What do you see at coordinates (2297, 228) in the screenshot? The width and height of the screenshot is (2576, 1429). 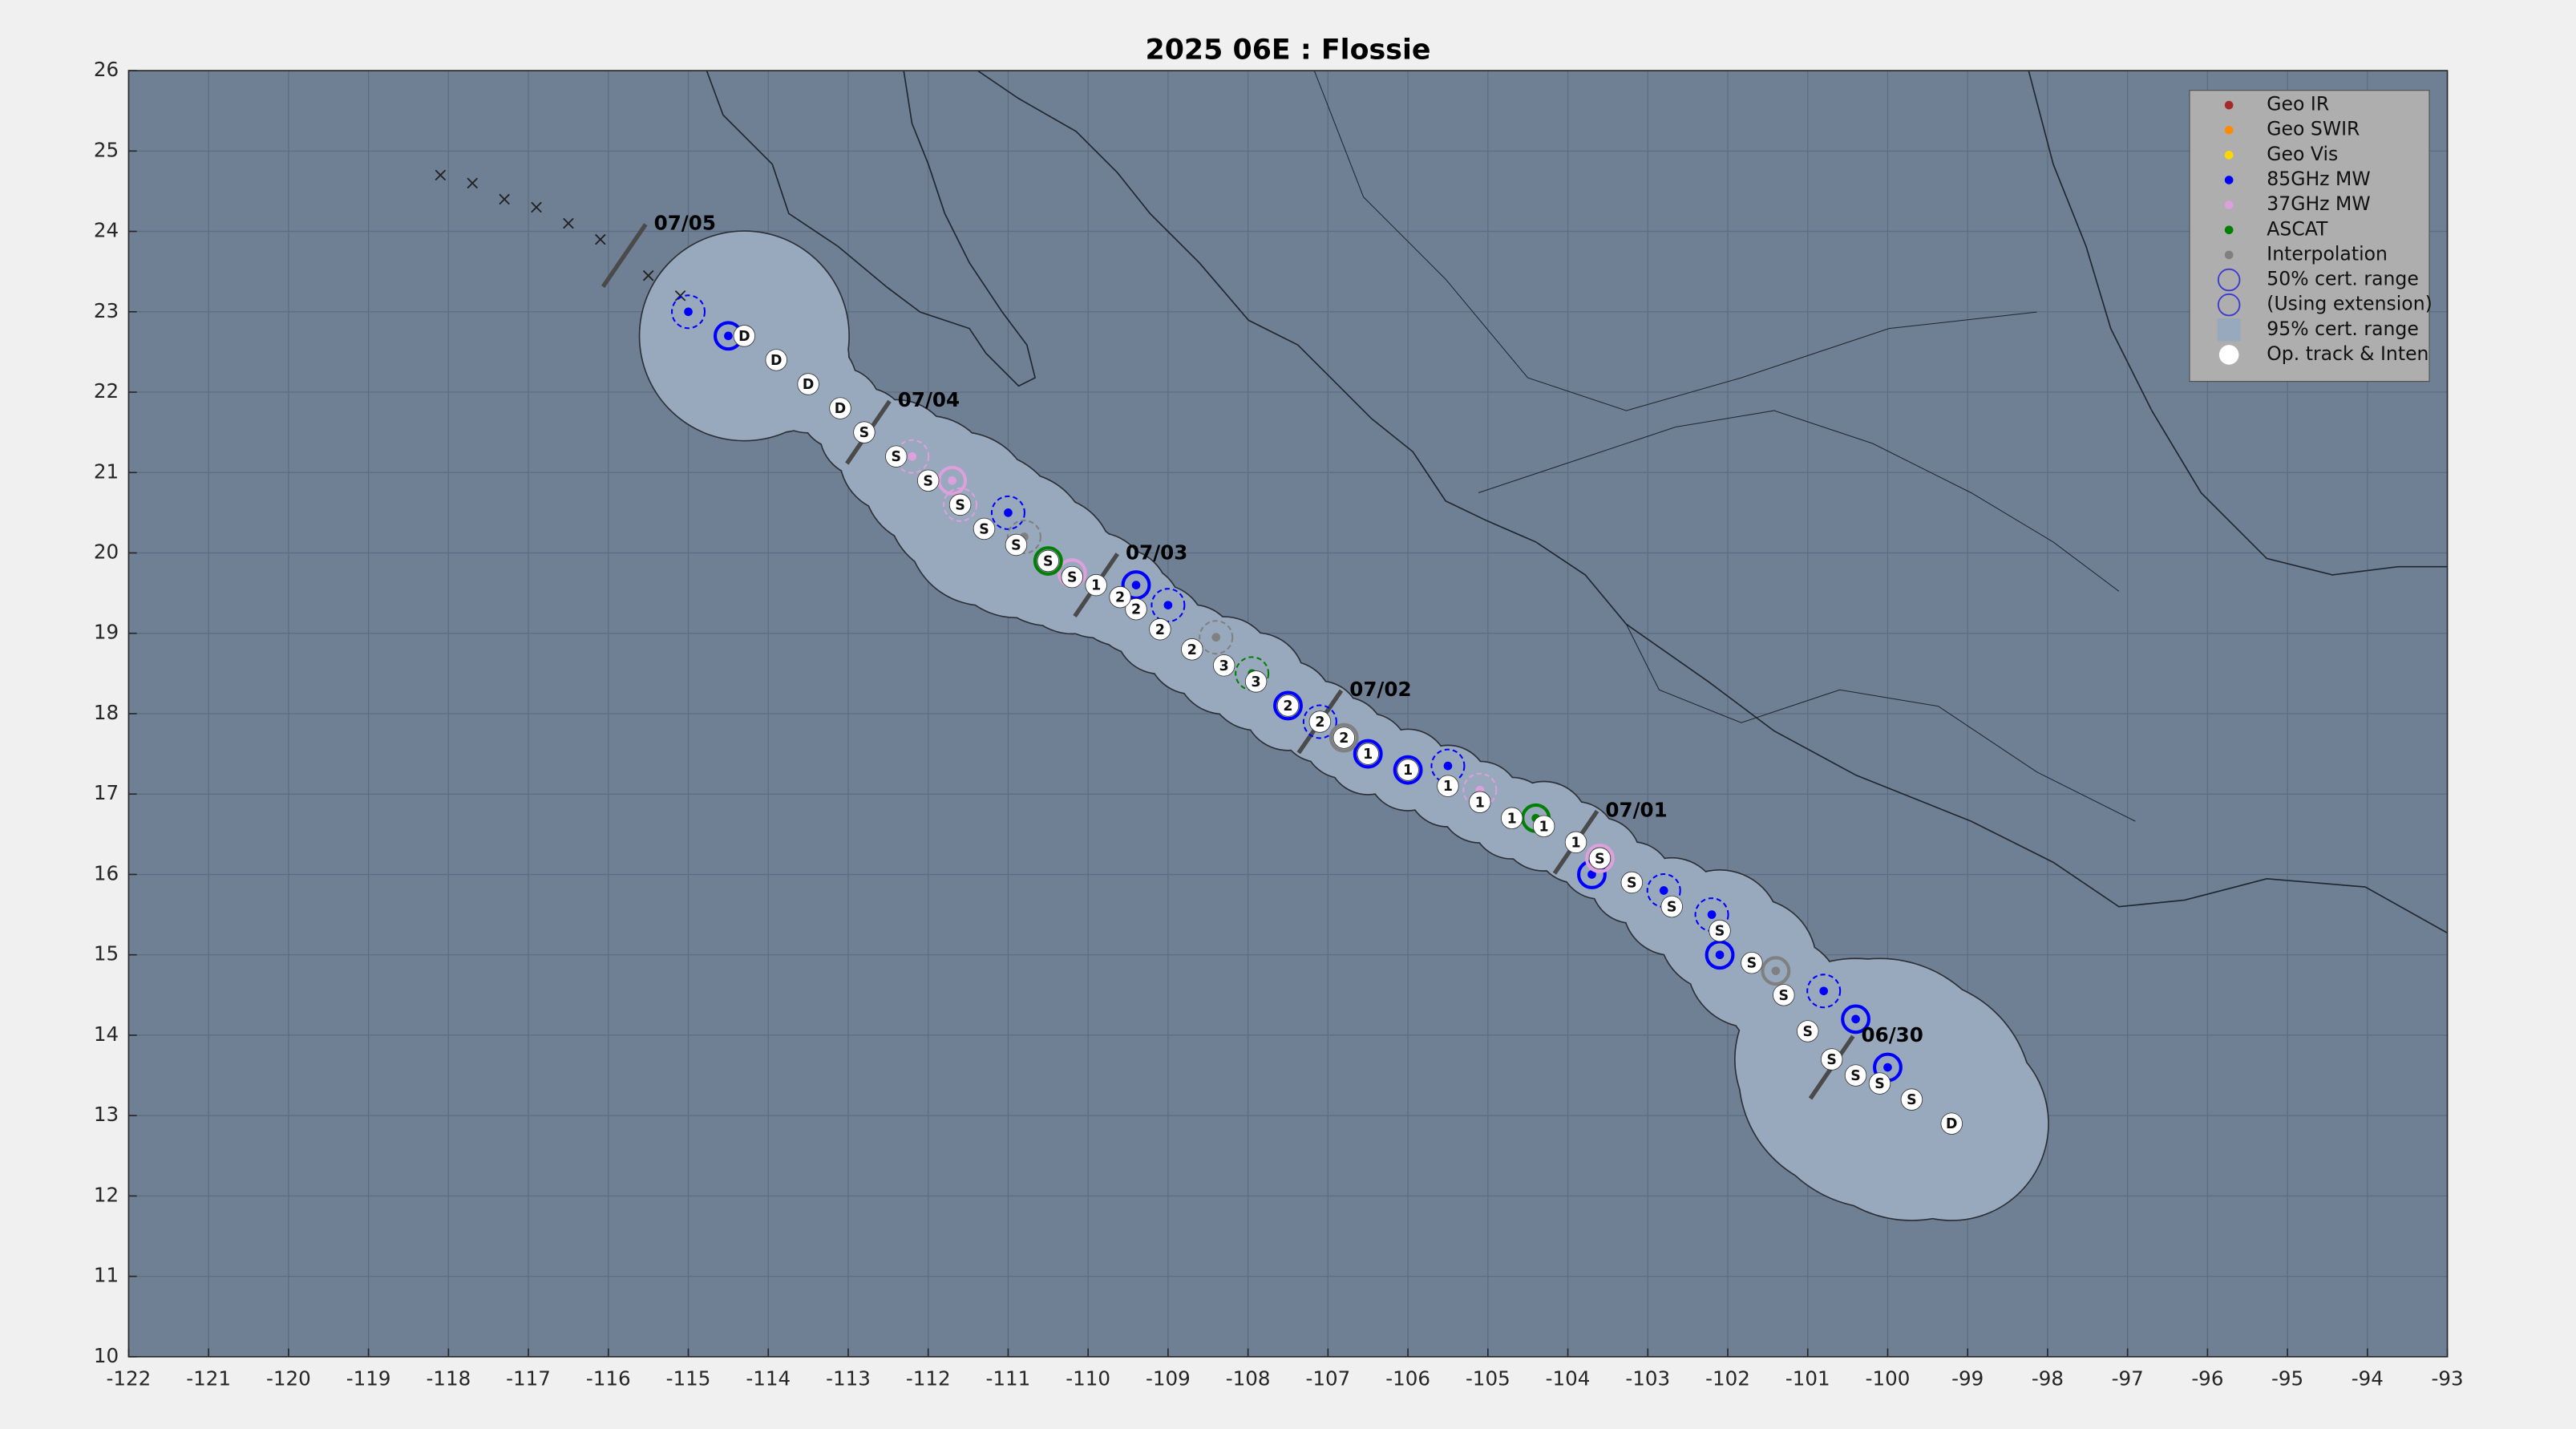 I see `legend-label: ASCAT` at bounding box center [2297, 228].